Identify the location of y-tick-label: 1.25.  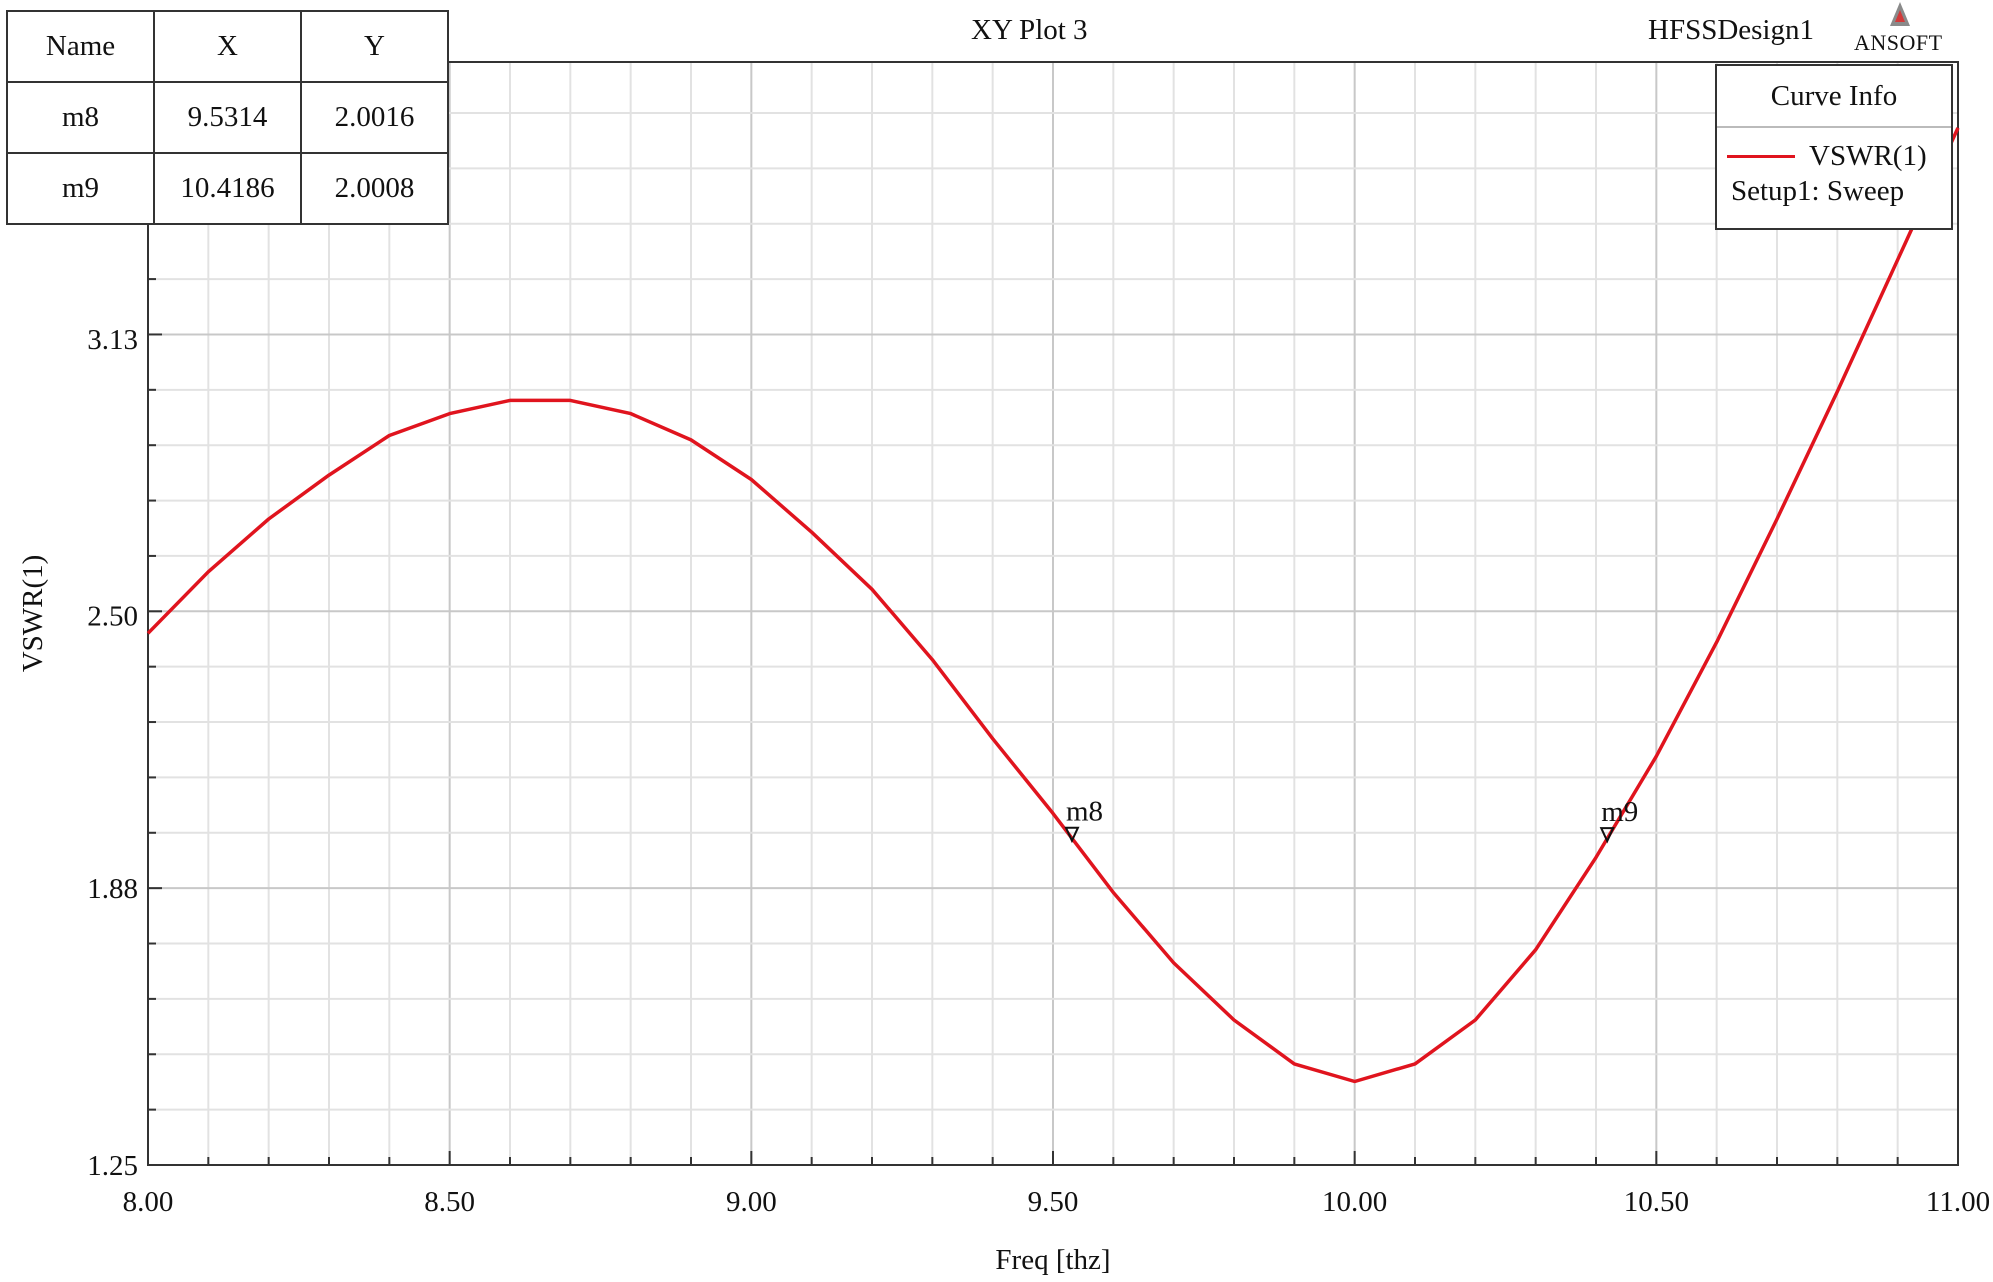
(112, 1166).